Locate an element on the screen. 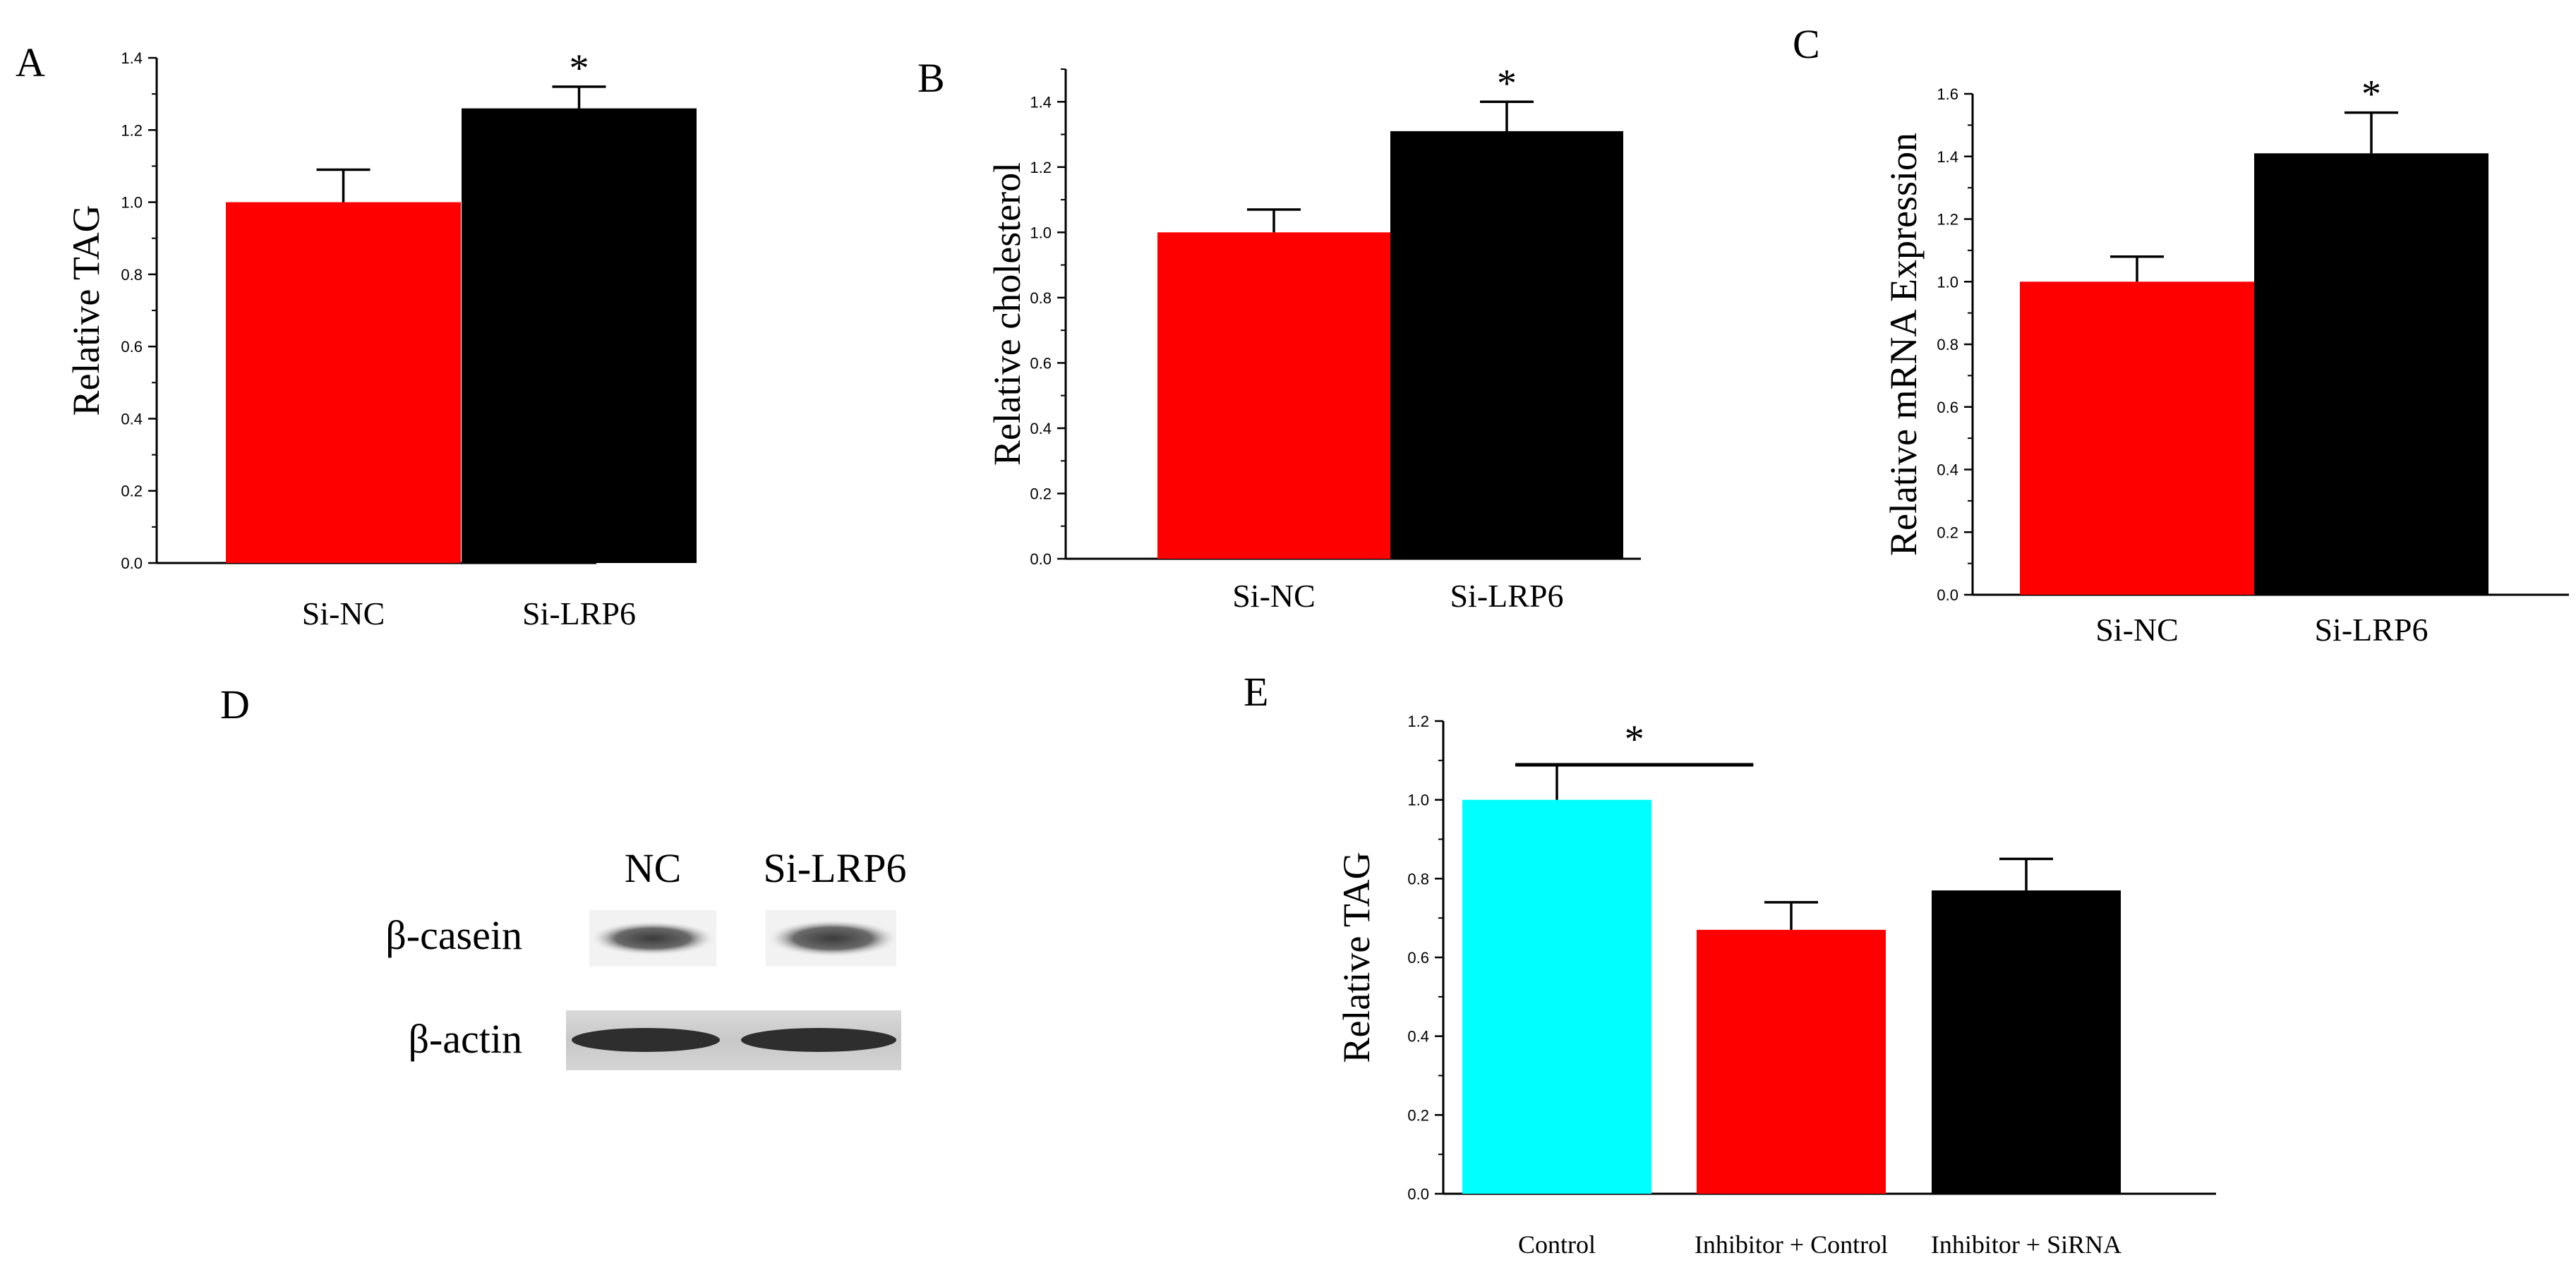  y-tick-label: 1.6 is located at coordinates (1947, 94).